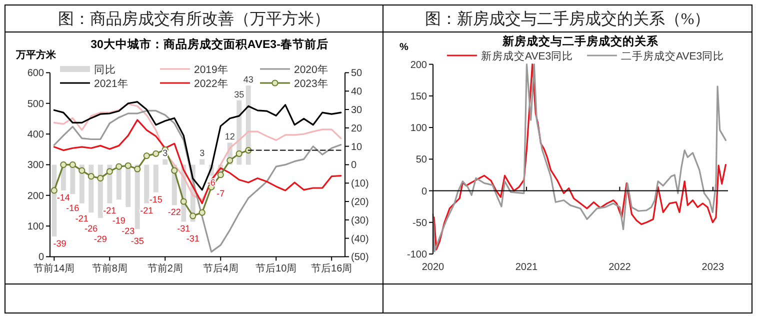 The width and height of the screenshot is (758, 321). What do you see at coordinates (360, 184) in the screenshot?
I see `y2-tick-label: (10)` at bounding box center [360, 184].